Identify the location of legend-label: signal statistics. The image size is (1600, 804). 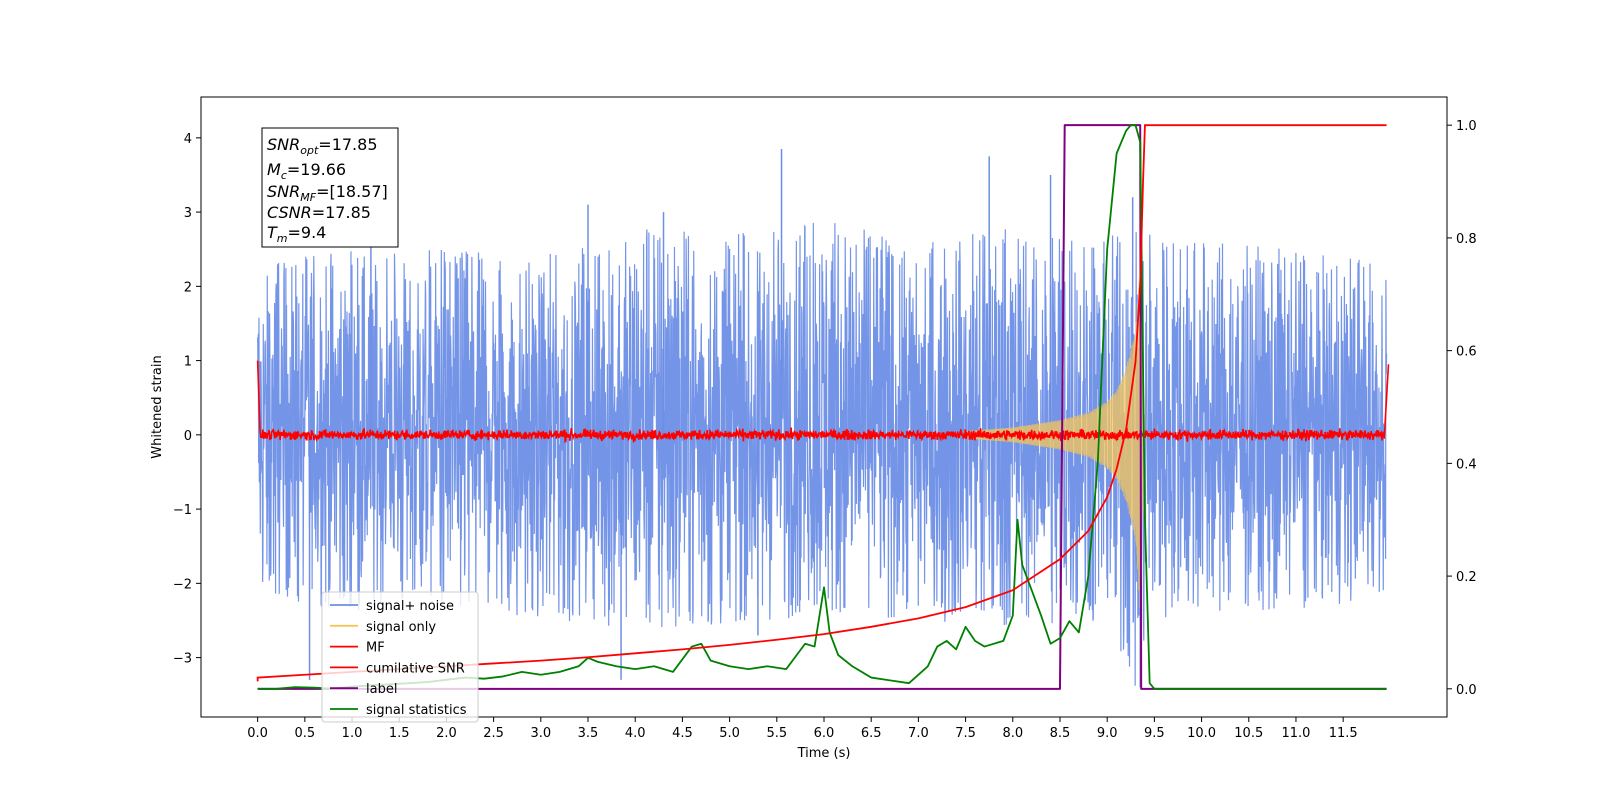
(416, 710).